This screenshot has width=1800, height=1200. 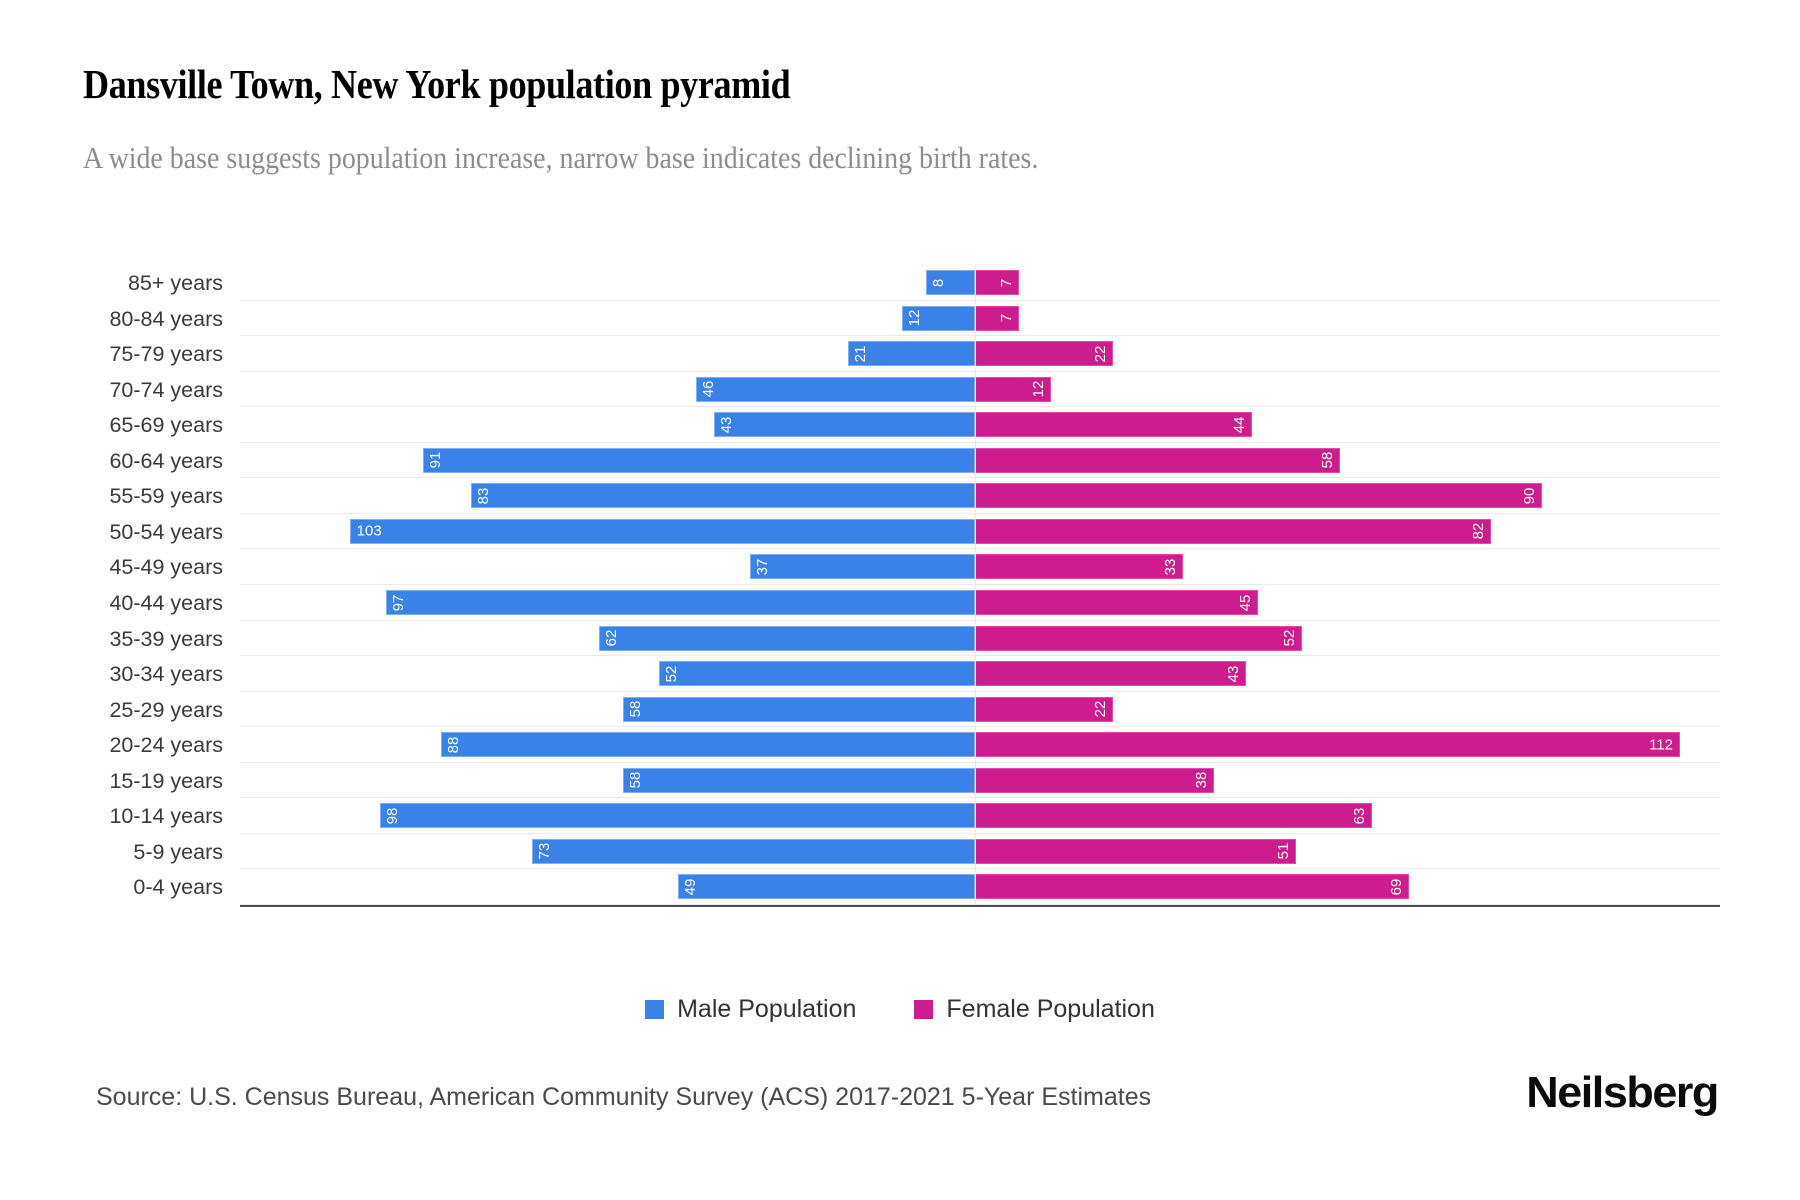 What do you see at coordinates (178, 887) in the screenshot?
I see `y-axis-label: 0-4 years` at bounding box center [178, 887].